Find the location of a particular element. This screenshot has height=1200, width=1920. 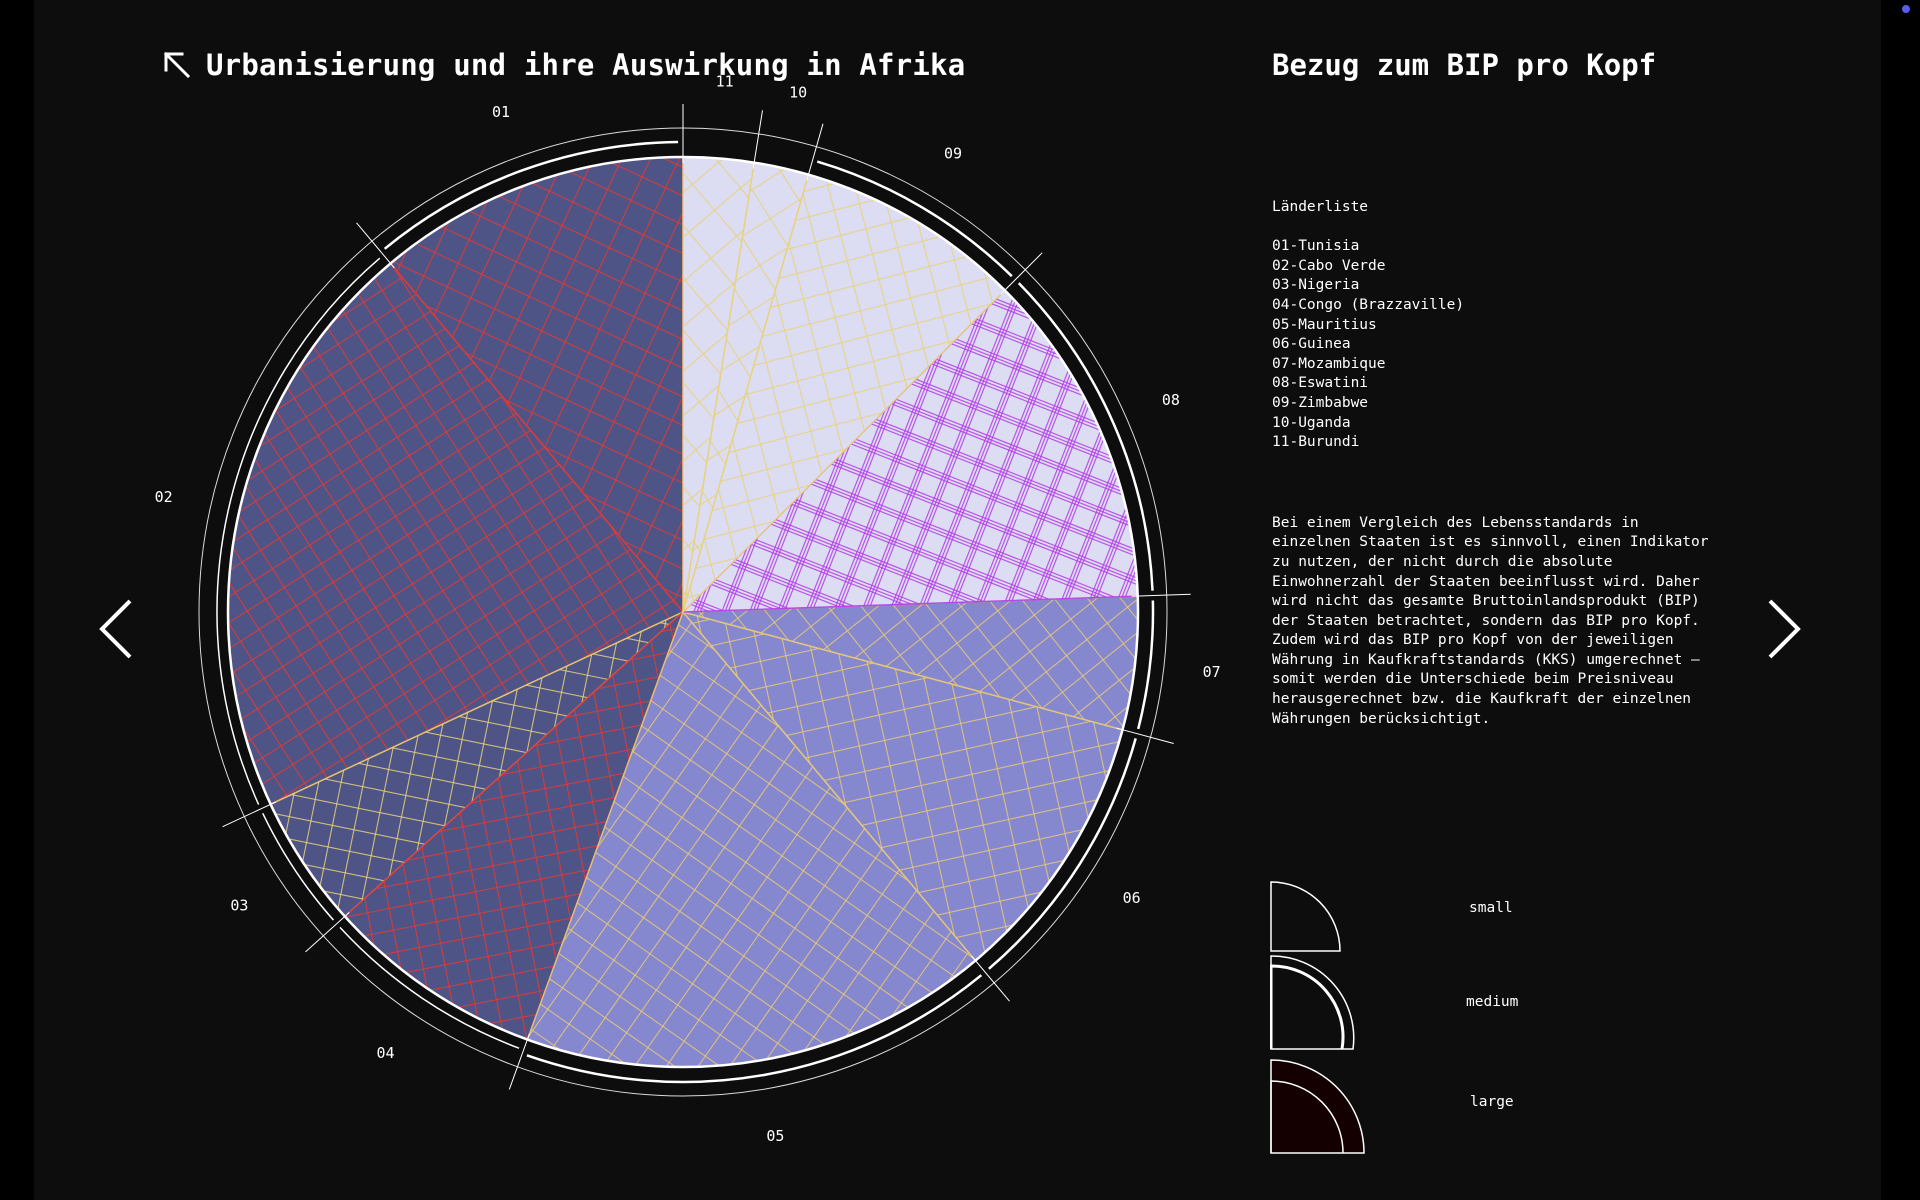

slice-label-06: 06 is located at coordinates (1132, 898).